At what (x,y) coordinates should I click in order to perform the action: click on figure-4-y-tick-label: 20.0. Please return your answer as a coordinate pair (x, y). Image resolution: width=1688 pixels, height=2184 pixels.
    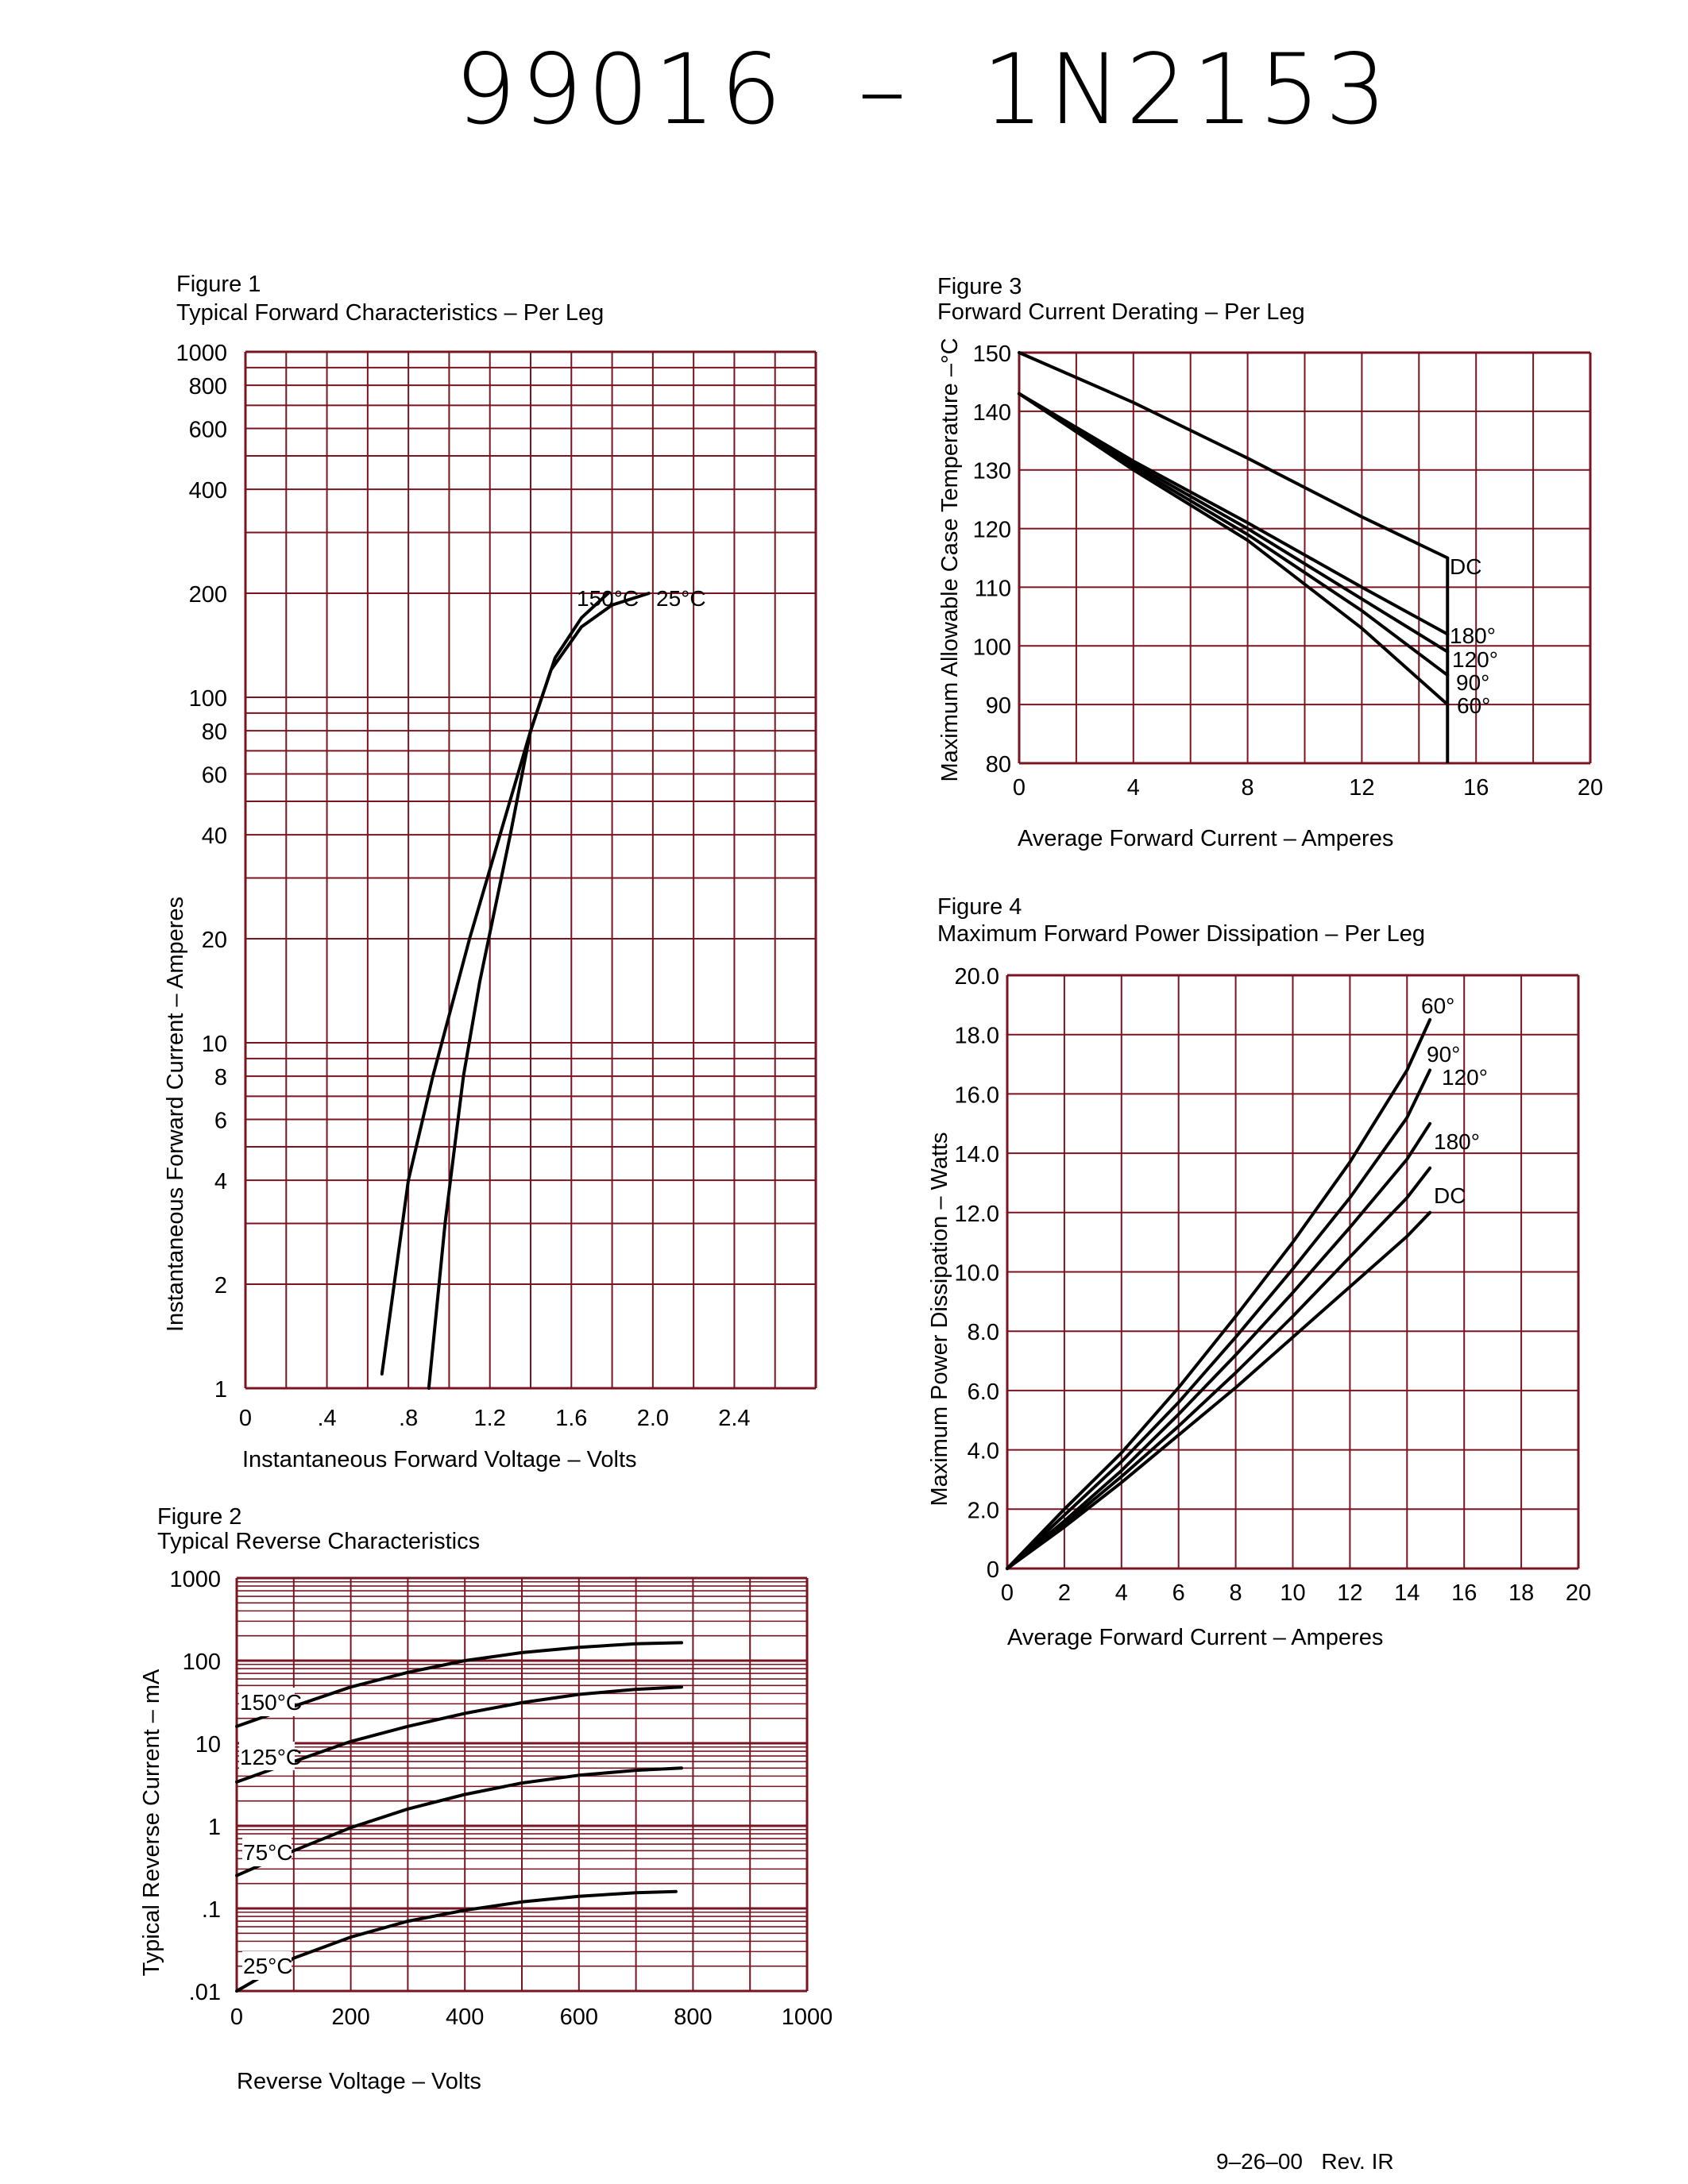
    Looking at the image, I should click on (977, 977).